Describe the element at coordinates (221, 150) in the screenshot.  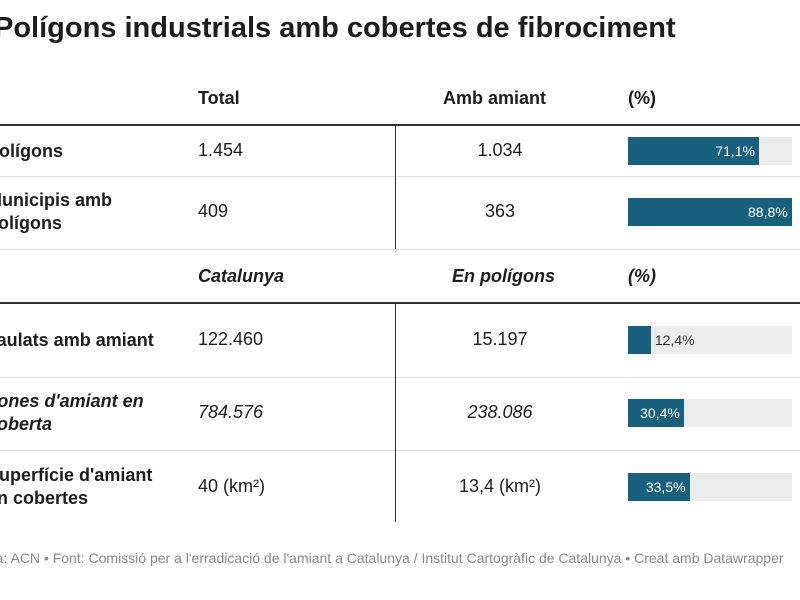
I see `cell: 1.454` at that location.